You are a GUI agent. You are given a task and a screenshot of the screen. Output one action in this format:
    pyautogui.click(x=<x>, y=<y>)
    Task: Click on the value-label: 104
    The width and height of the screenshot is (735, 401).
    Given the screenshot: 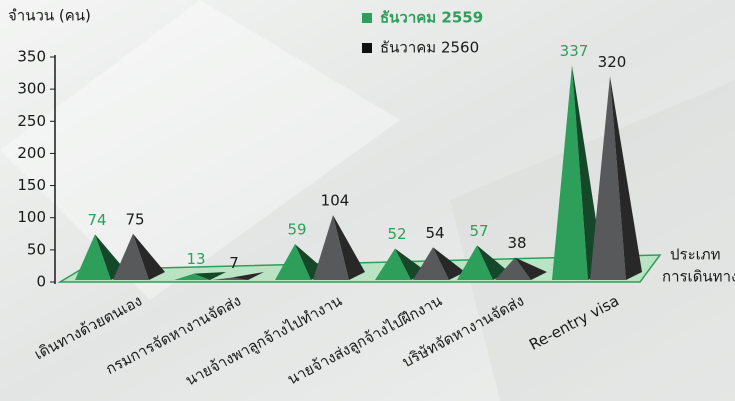 What is the action you would take?
    pyautogui.click(x=335, y=201)
    